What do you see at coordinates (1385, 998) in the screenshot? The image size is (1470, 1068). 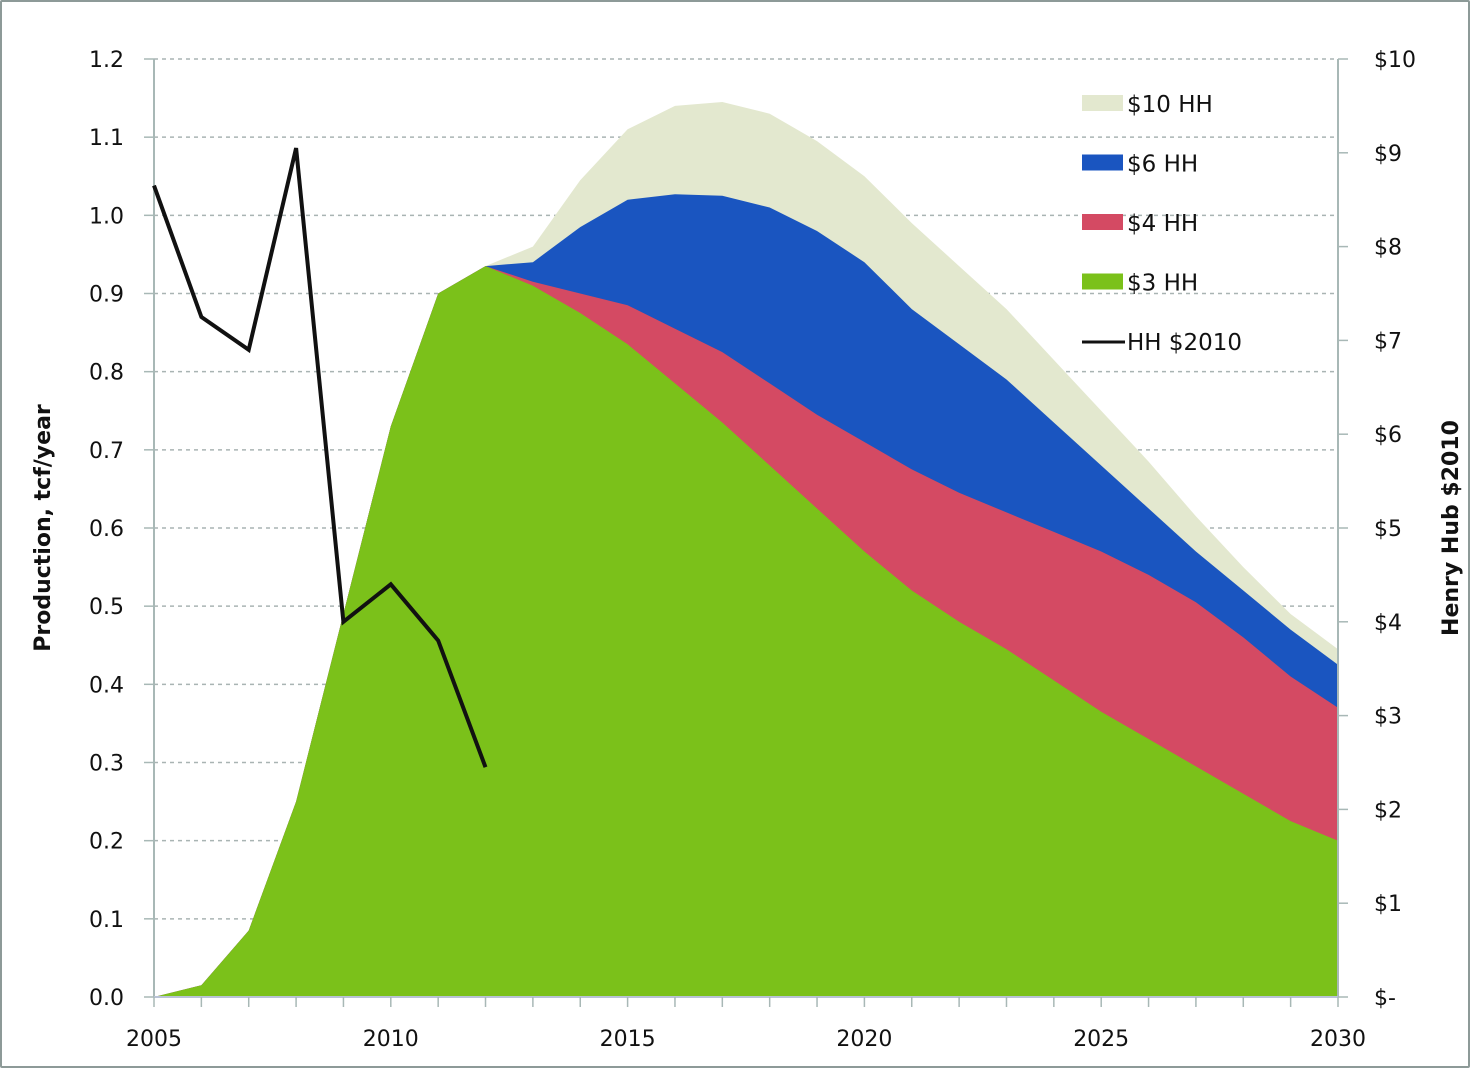 I see `y2-tick-label: $-` at bounding box center [1385, 998].